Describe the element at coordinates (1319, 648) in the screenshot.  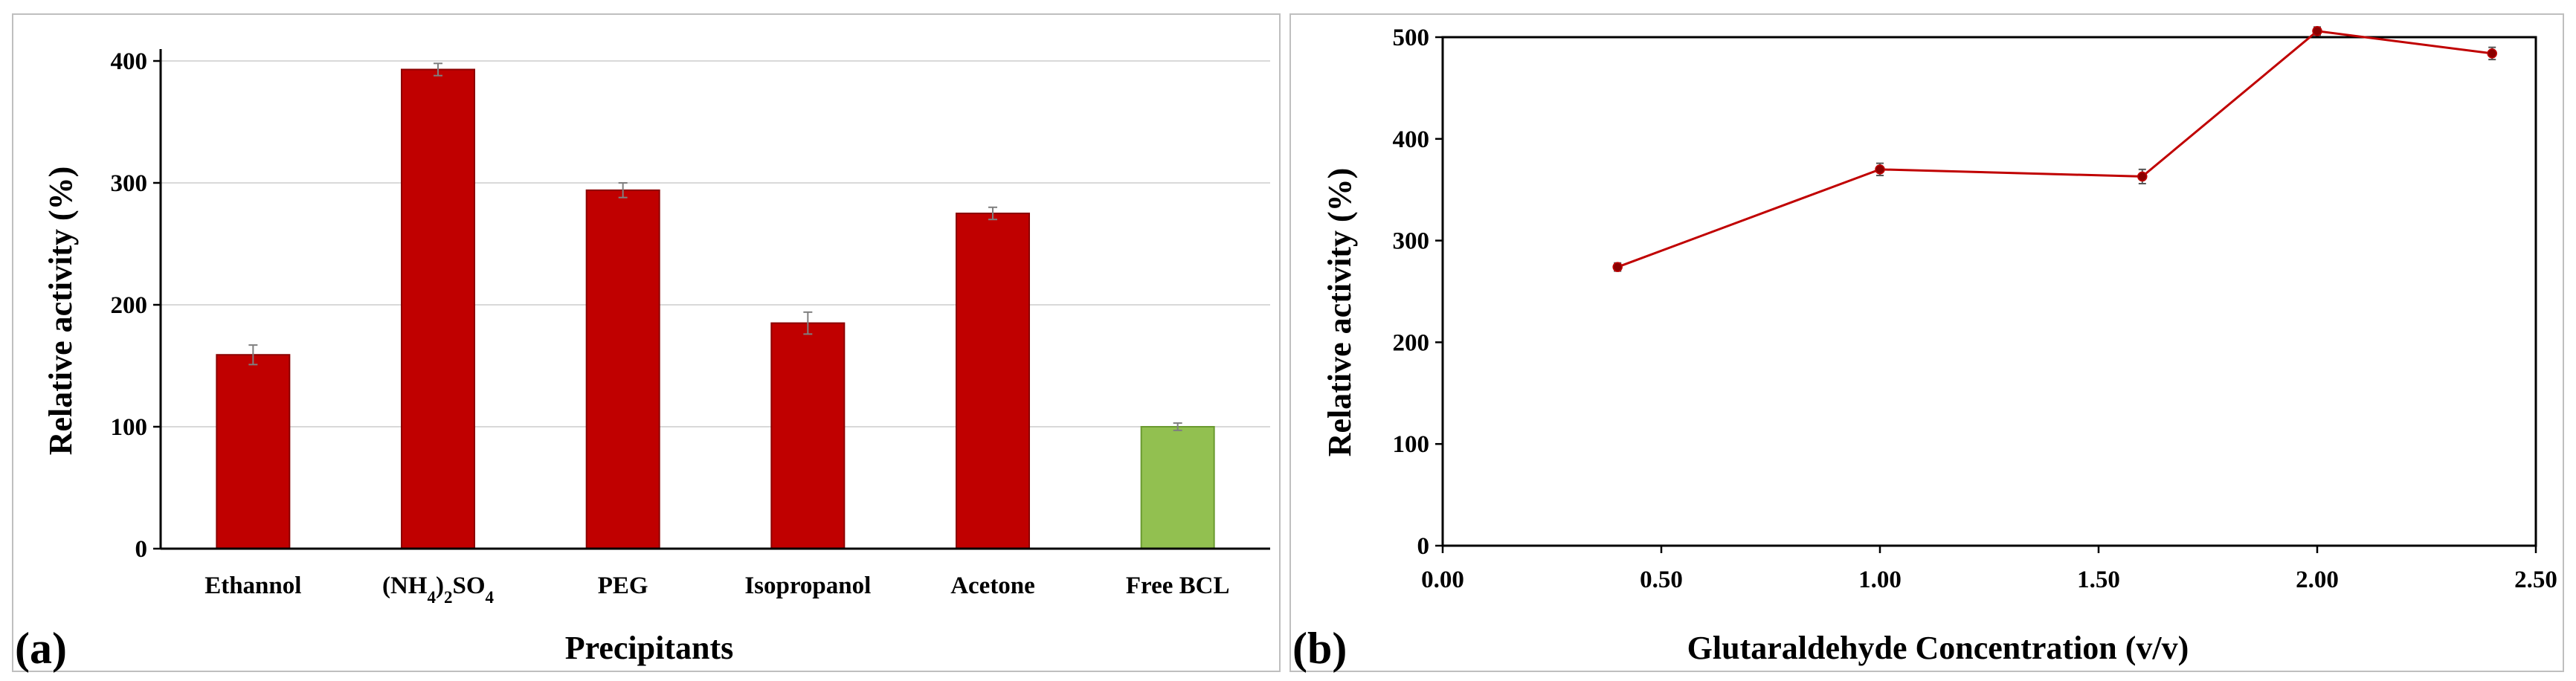
I see `panel-label-b: (b)` at that location.